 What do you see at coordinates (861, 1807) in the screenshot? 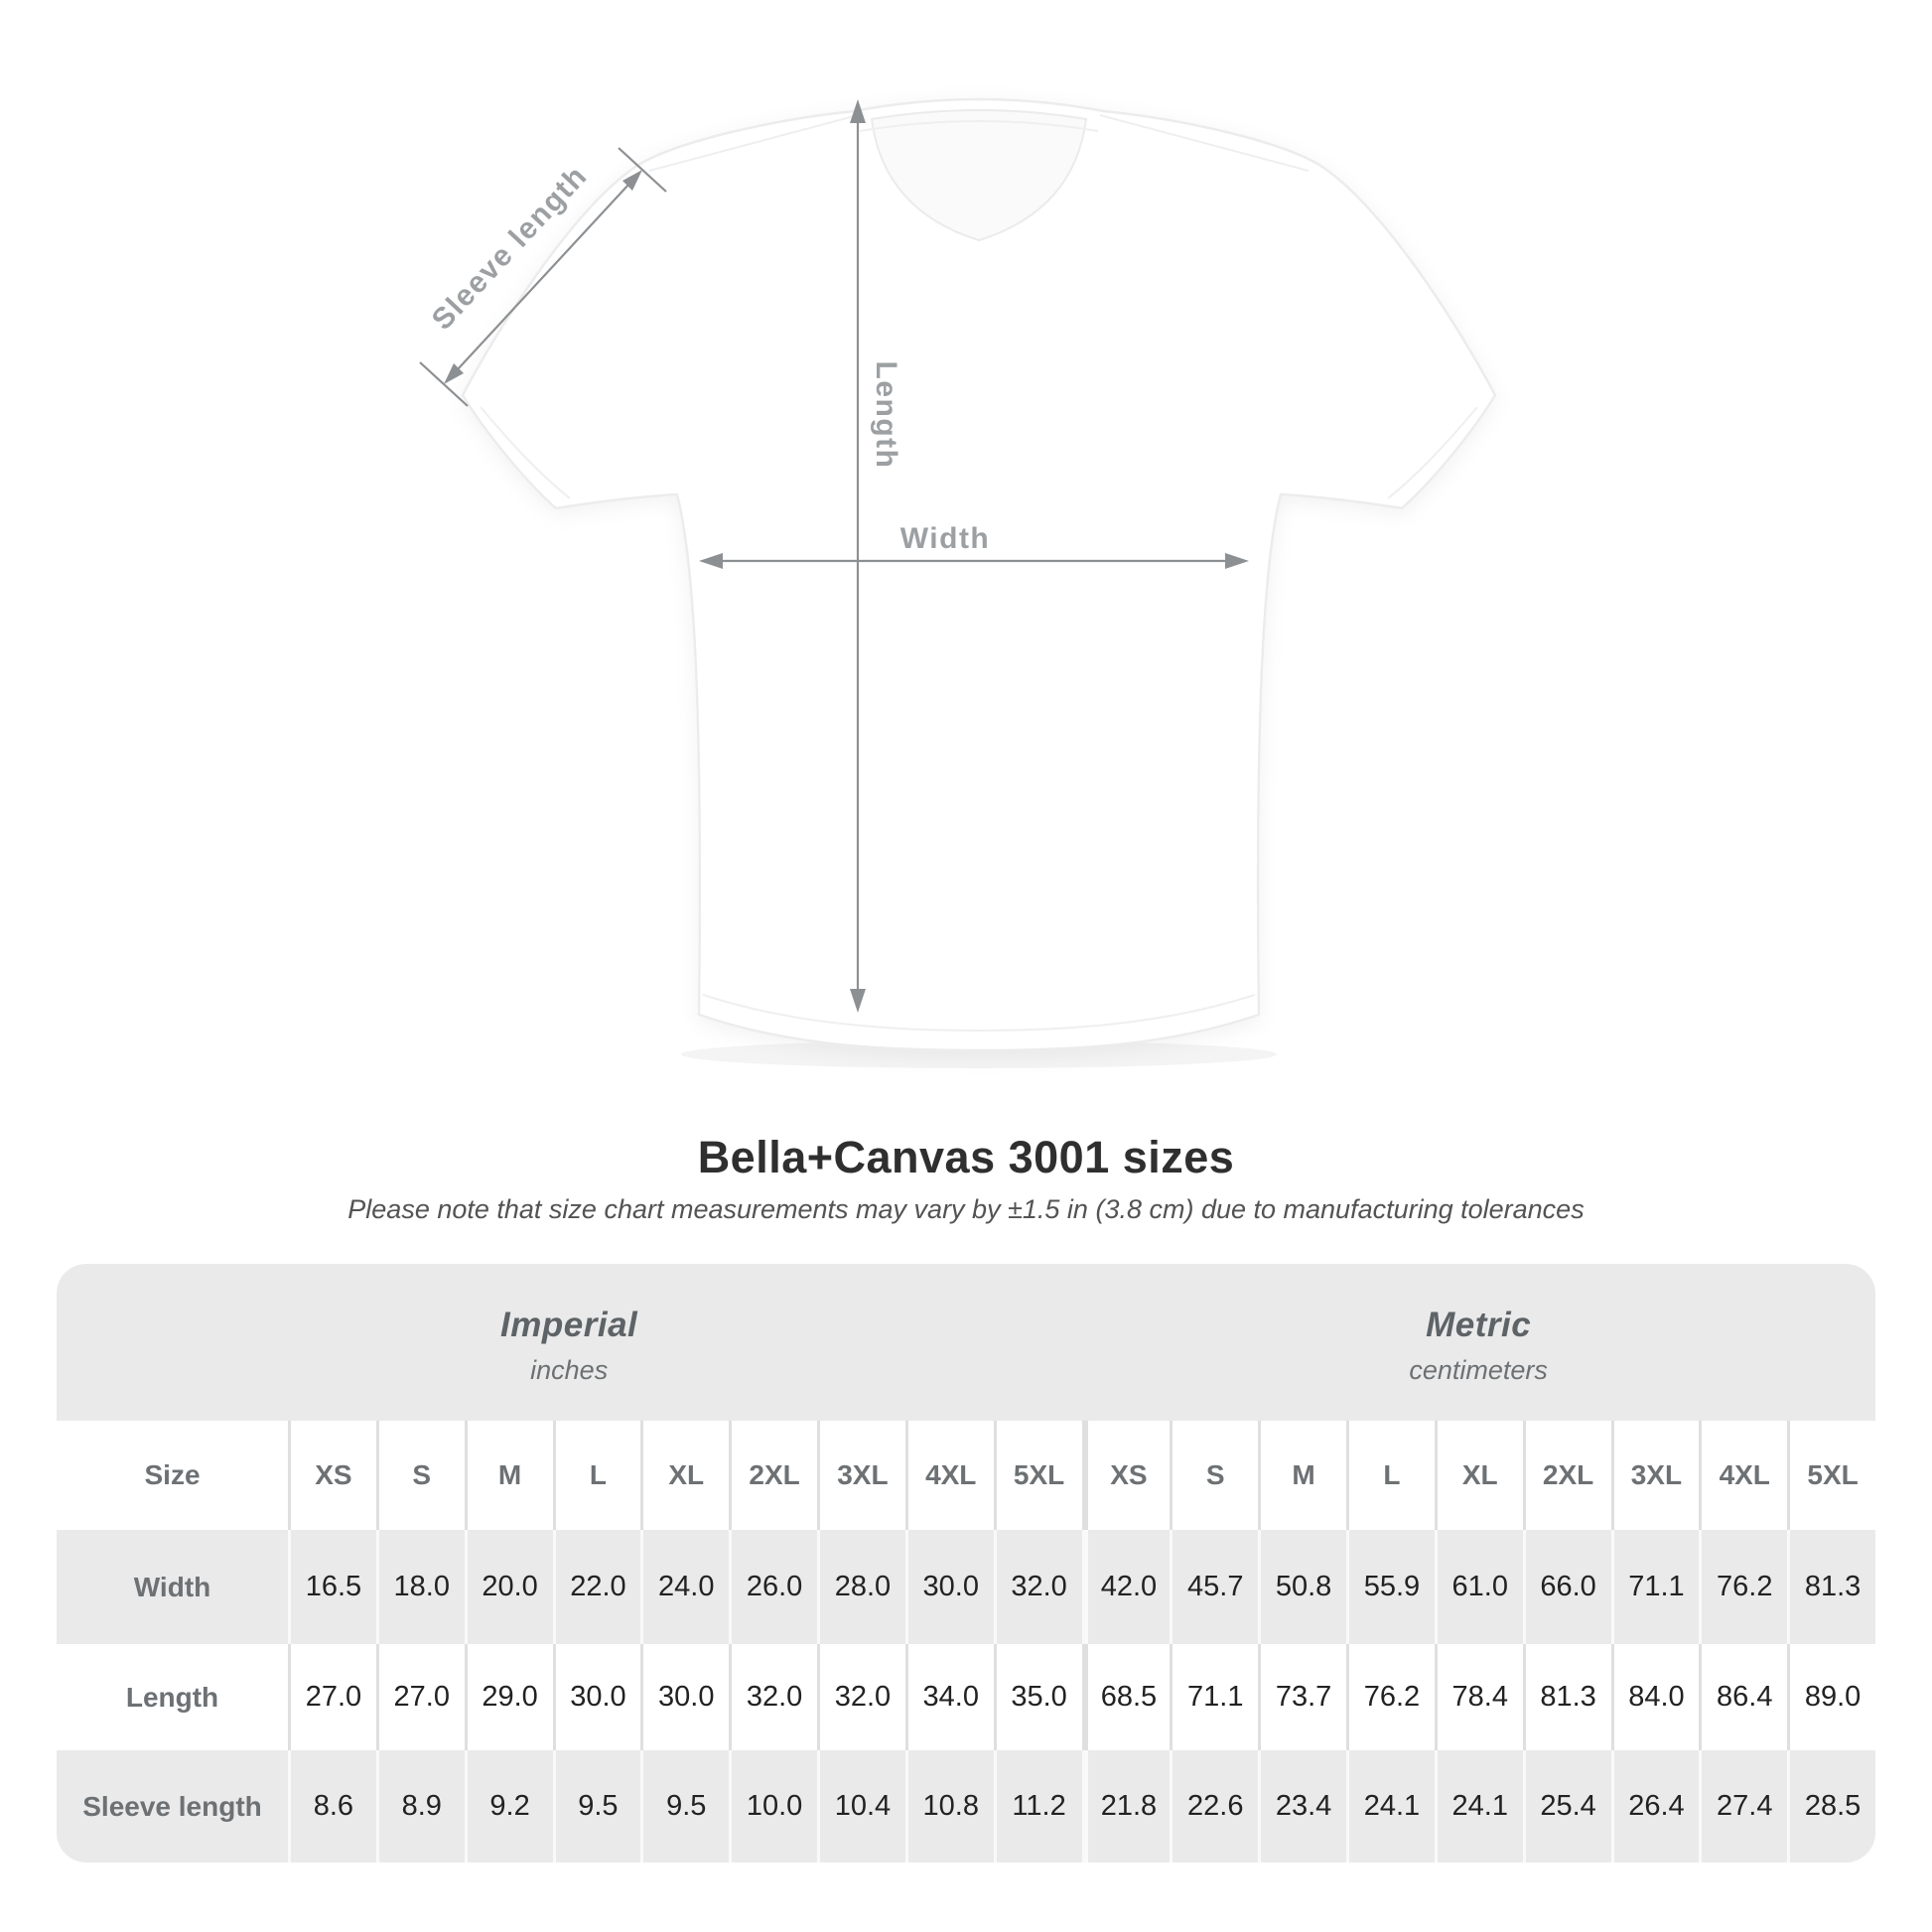
I see `table-cell: 10.4` at bounding box center [861, 1807].